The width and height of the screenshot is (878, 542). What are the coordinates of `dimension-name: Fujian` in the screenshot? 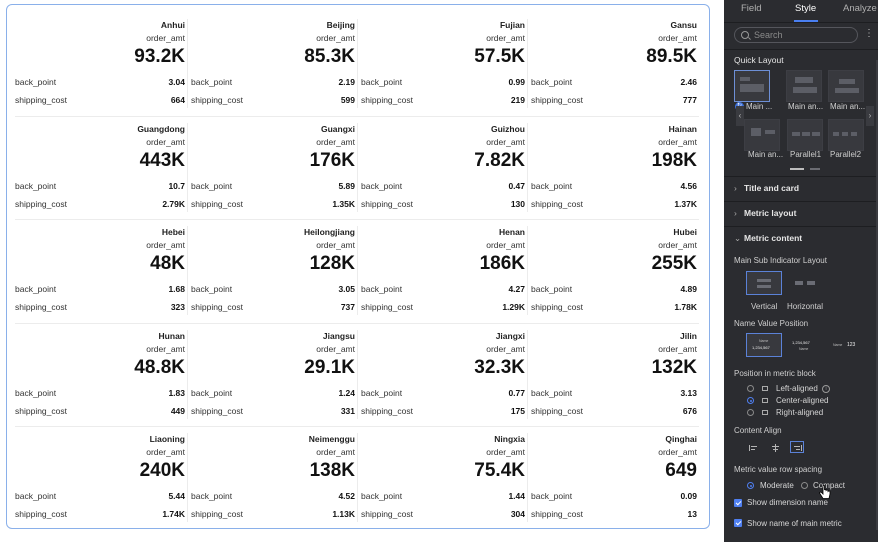 It's located at (512, 25).